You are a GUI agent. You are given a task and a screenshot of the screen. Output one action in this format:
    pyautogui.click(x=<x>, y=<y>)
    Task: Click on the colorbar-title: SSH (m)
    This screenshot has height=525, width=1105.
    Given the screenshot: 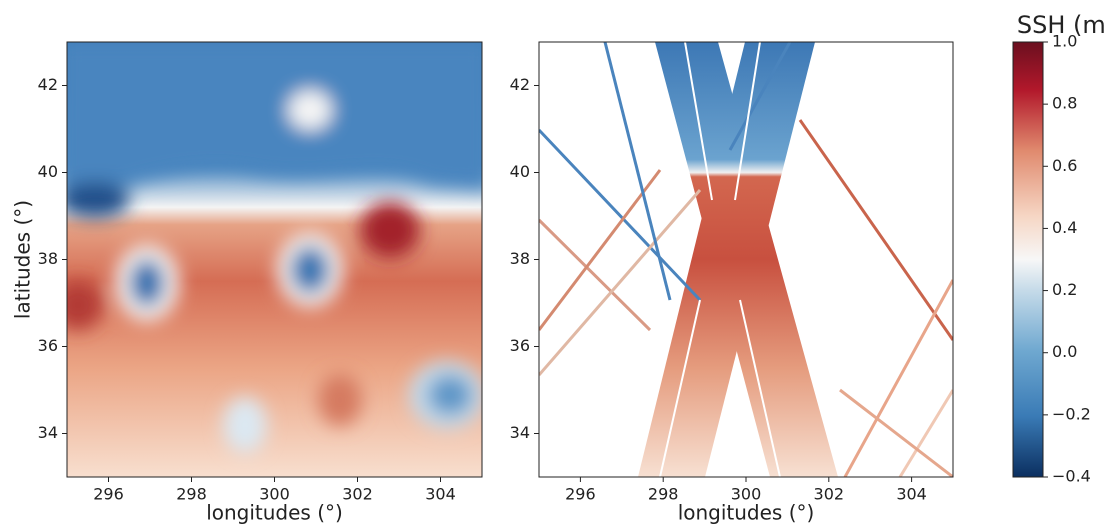 What is the action you would take?
    pyautogui.click(x=1061, y=25)
    